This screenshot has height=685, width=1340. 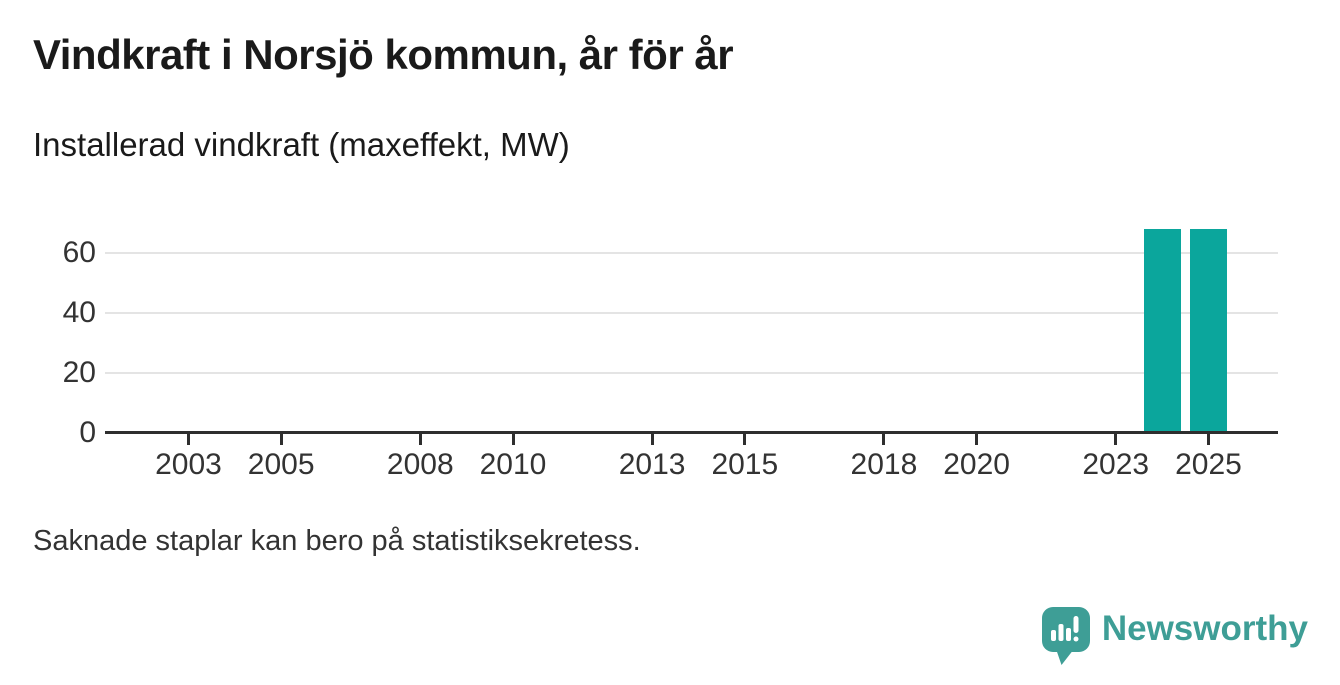 What do you see at coordinates (420, 439) in the screenshot?
I see `x-tick-mark-2008` at bounding box center [420, 439].